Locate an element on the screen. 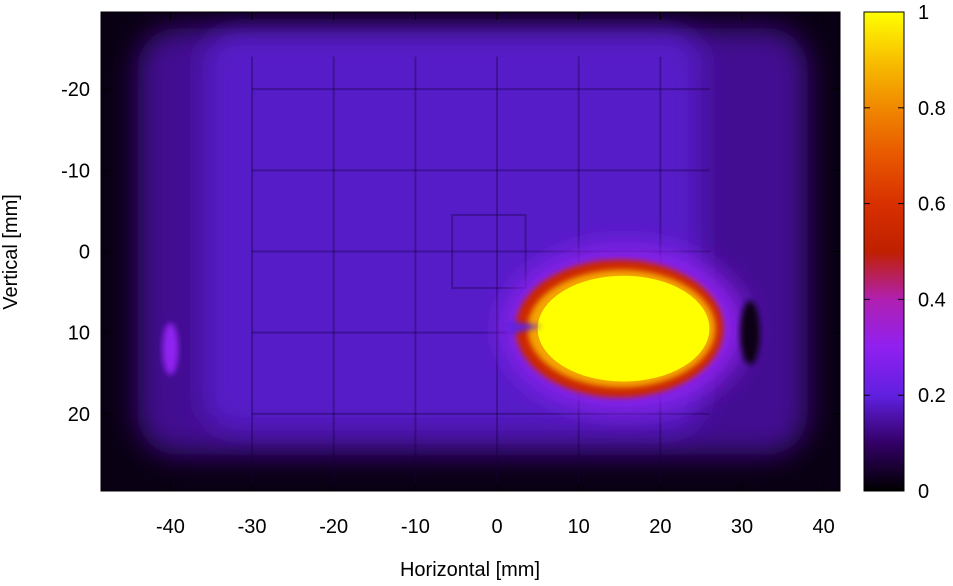  colorbar-tick-label: 0 is located at coordinates (923, 492).